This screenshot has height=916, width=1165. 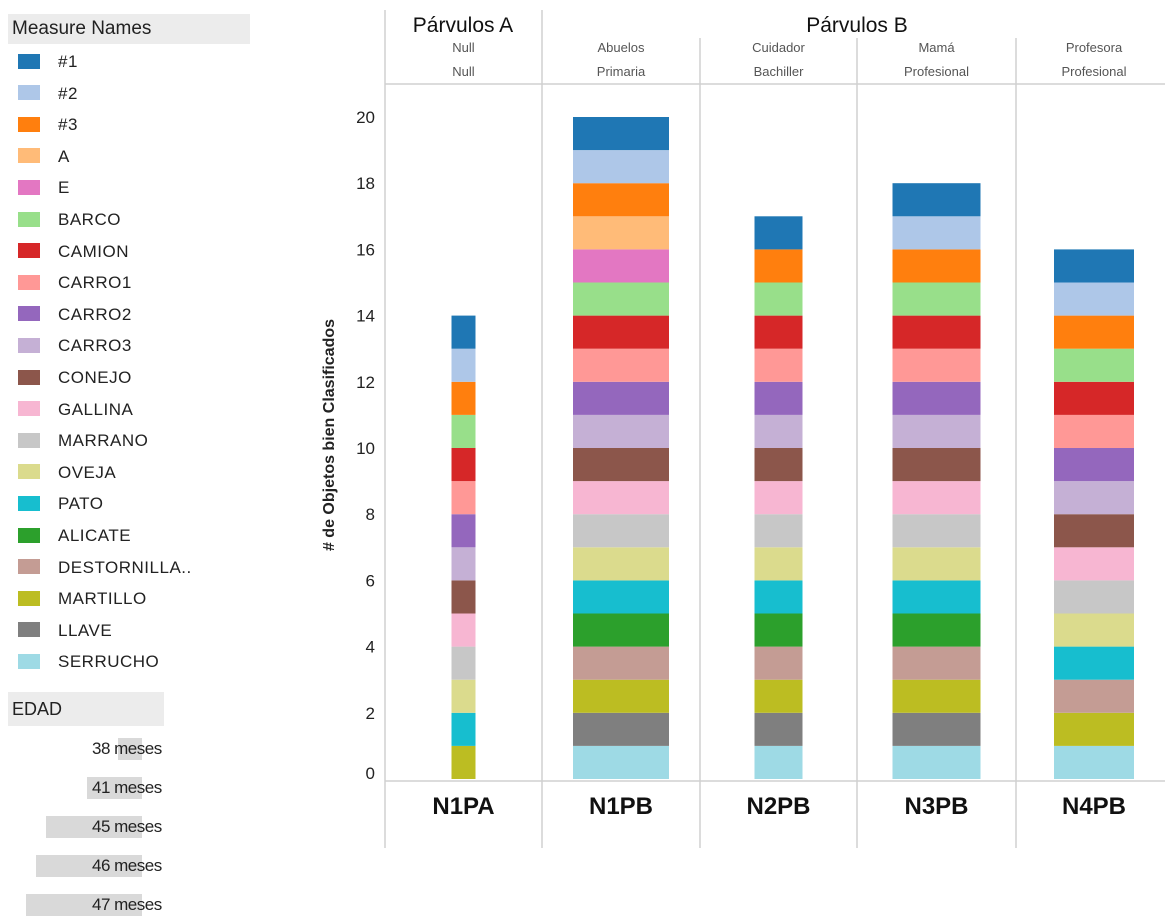 I want to click on legend-item: CARRO3, so click(x=75, y=346).